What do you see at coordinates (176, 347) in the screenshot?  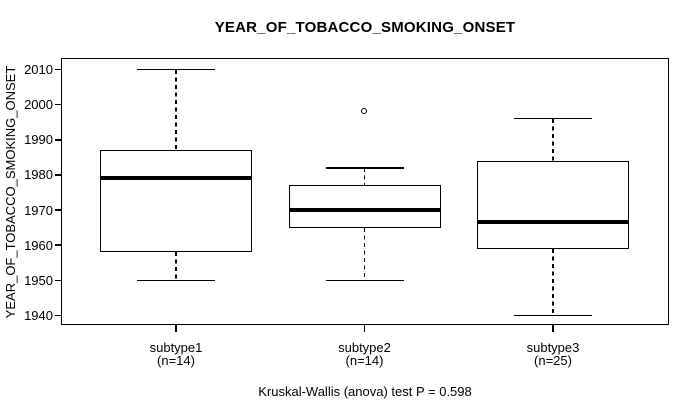 I see `x-tick-label: subtype1` at bounding box center [176, 347].